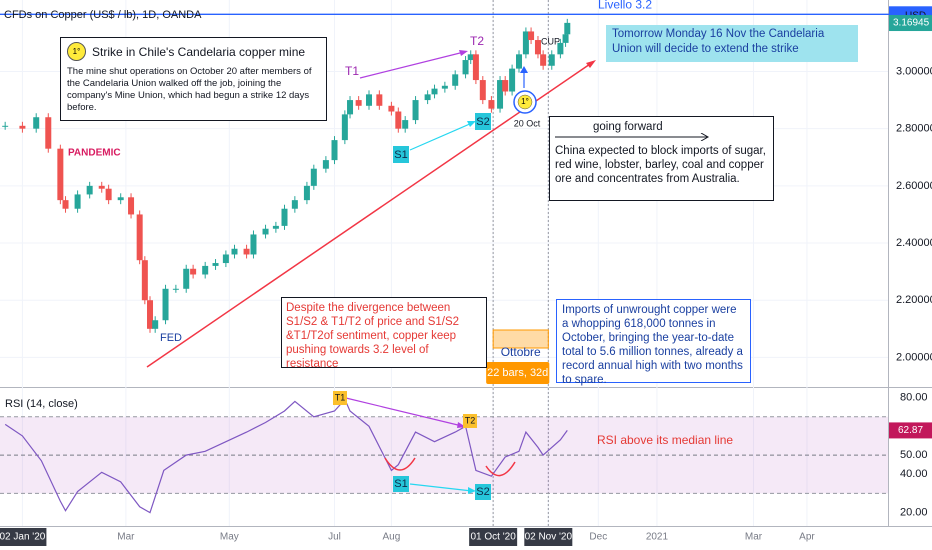  What do you see at coordinates (591, 64) in the screenshot?
I see `trend-arrowhead` at bounding box center [591, 64].